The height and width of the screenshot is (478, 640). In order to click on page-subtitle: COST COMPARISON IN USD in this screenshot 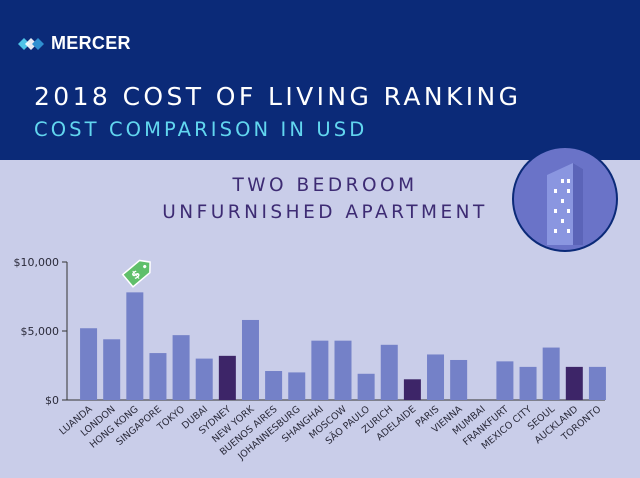, I will do `click(201, 129)`.